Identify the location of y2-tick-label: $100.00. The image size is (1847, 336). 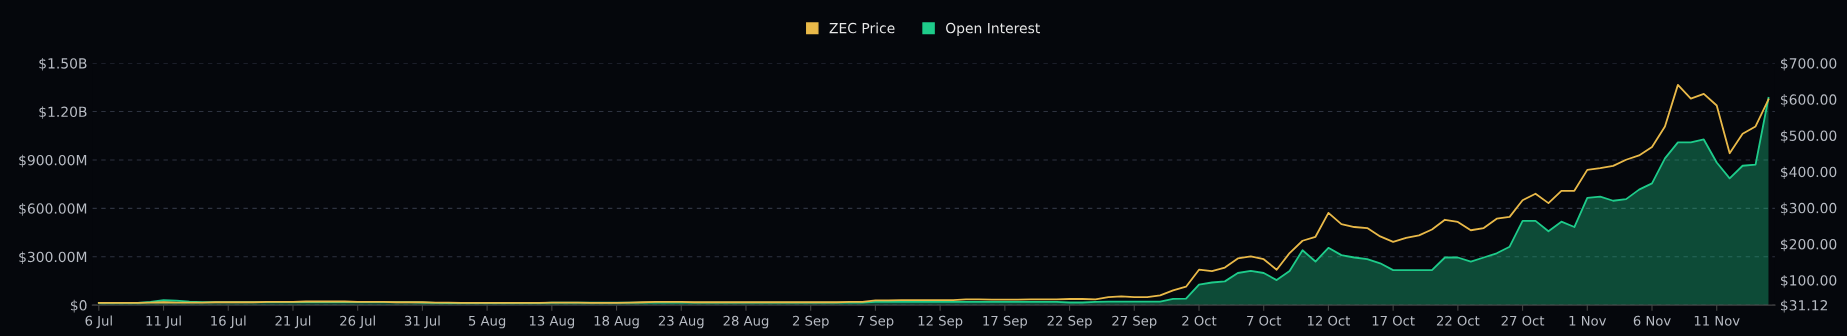
(1808, 281).